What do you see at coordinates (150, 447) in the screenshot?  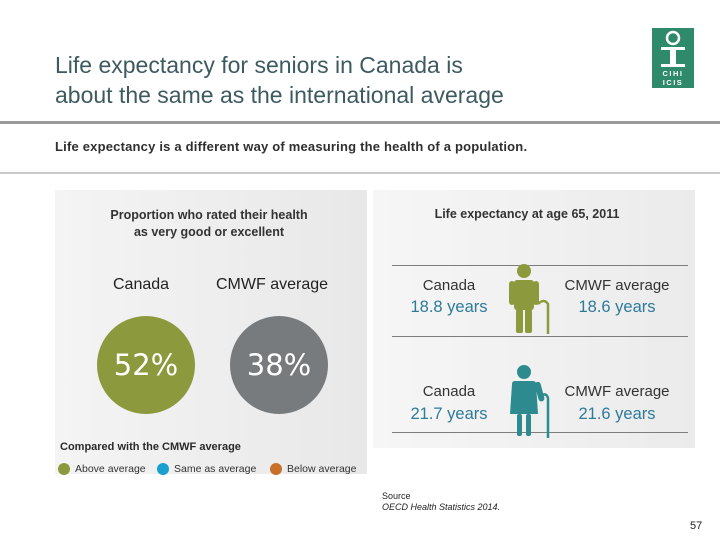 I see `legend-title: Compared with the CMWF average` at bounding box center [150, 447].